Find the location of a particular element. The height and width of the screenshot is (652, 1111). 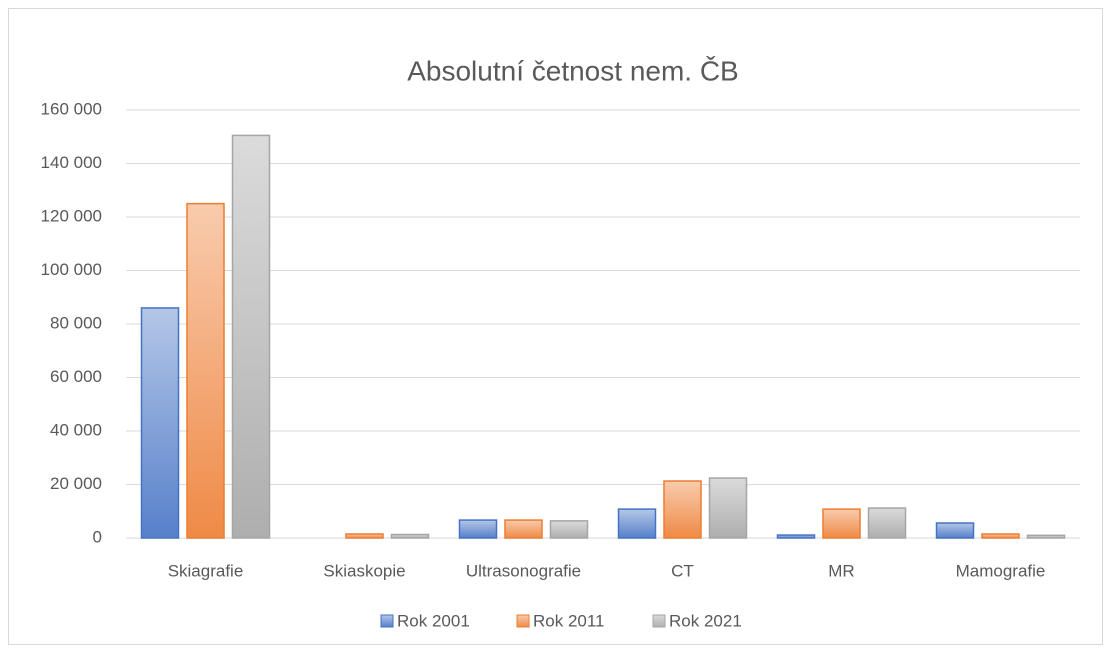

legend-label: Rok 2011 is located at coordinates (569, 620).